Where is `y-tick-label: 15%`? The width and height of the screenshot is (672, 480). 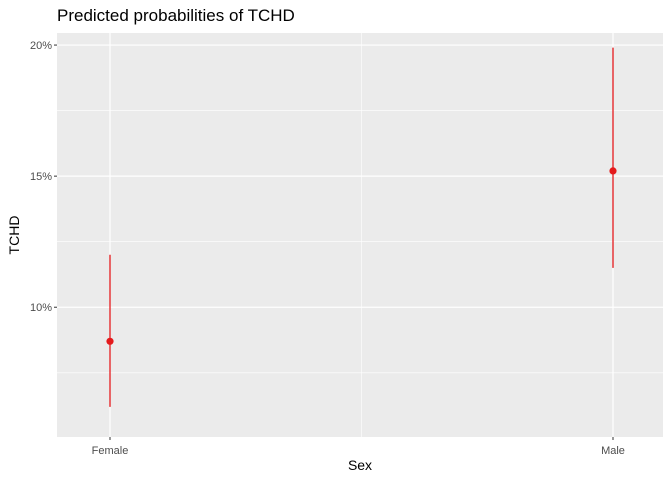 y-tick-label: 15% is located at coordinates (41, 177).